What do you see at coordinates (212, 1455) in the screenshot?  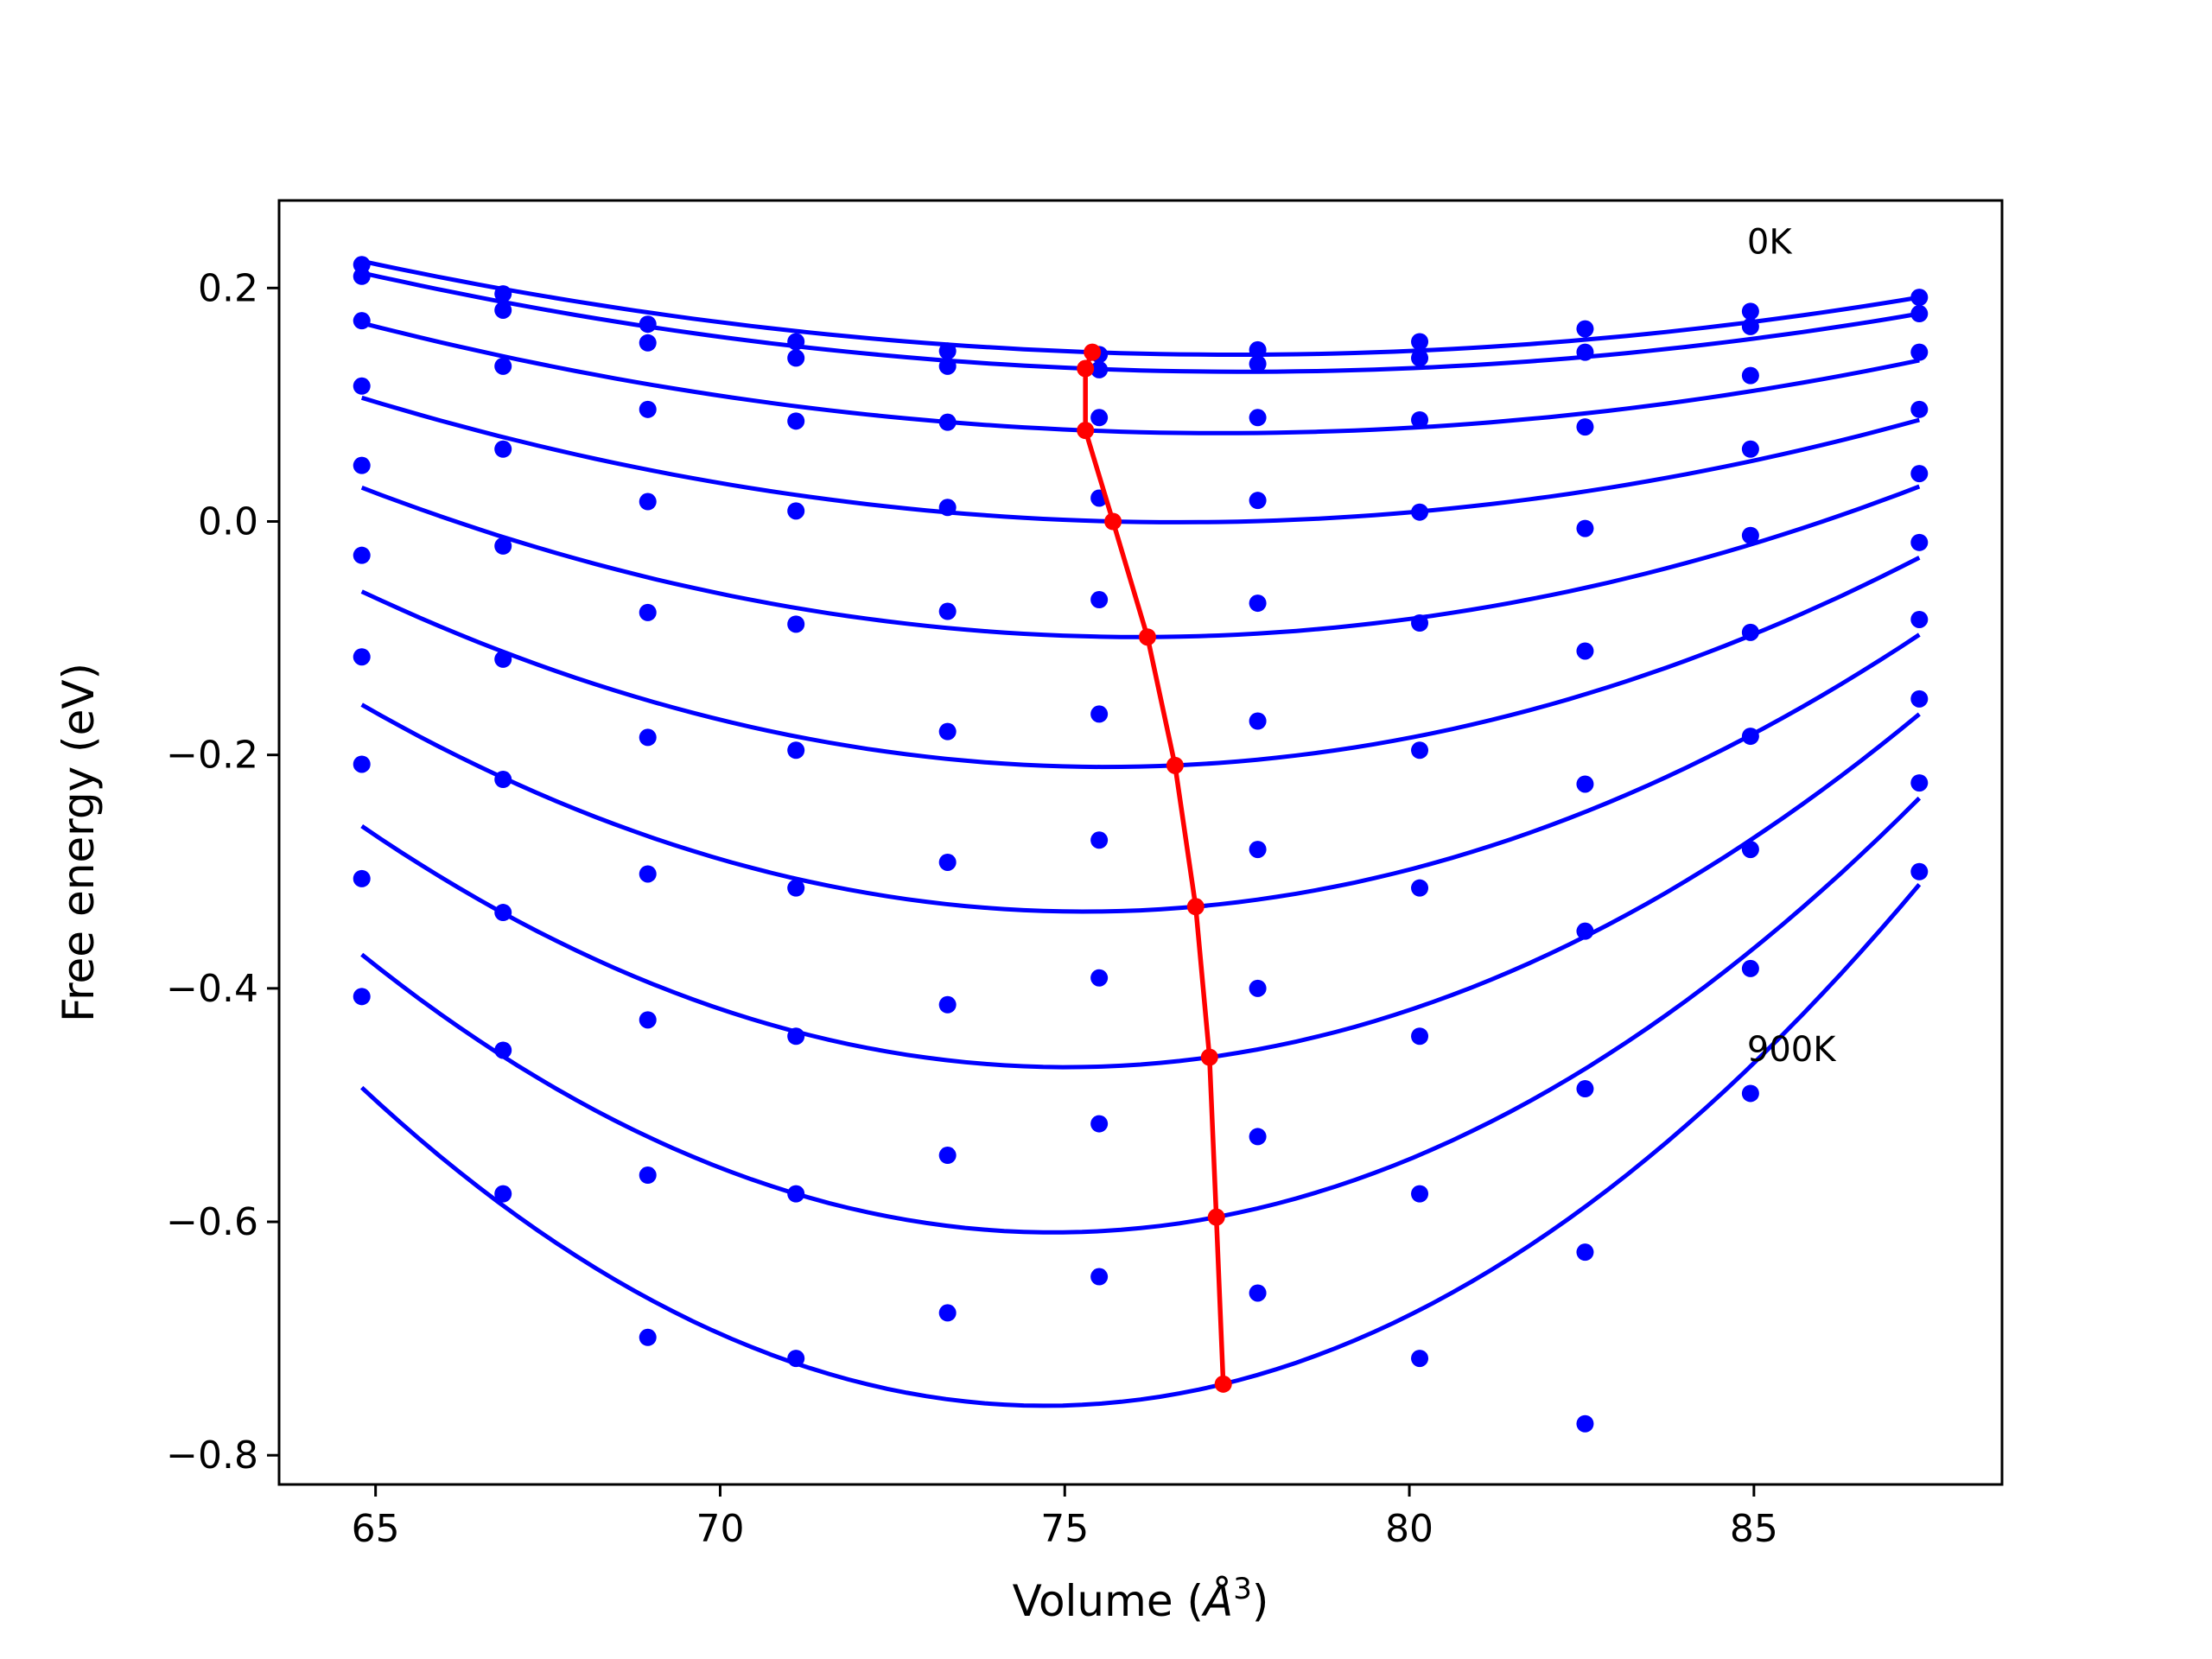 I see `y-tick-label: −0.8` at bounding box center [212, 1455].